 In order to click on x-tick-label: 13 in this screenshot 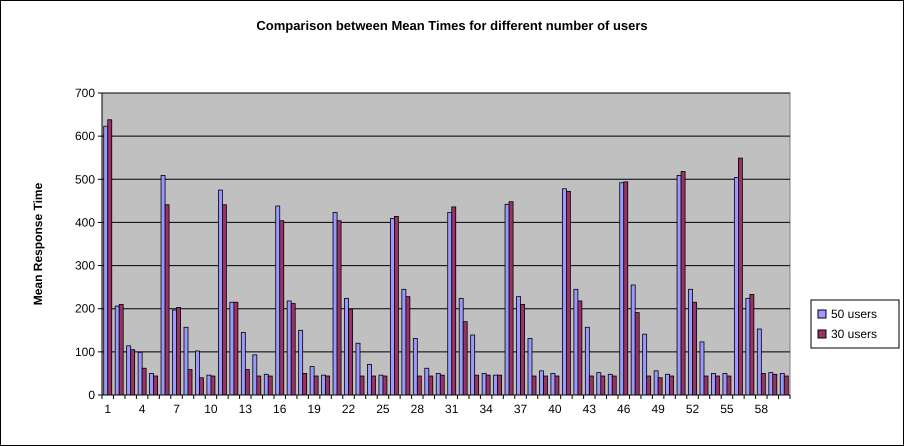, I will do `click(245, 409)`.